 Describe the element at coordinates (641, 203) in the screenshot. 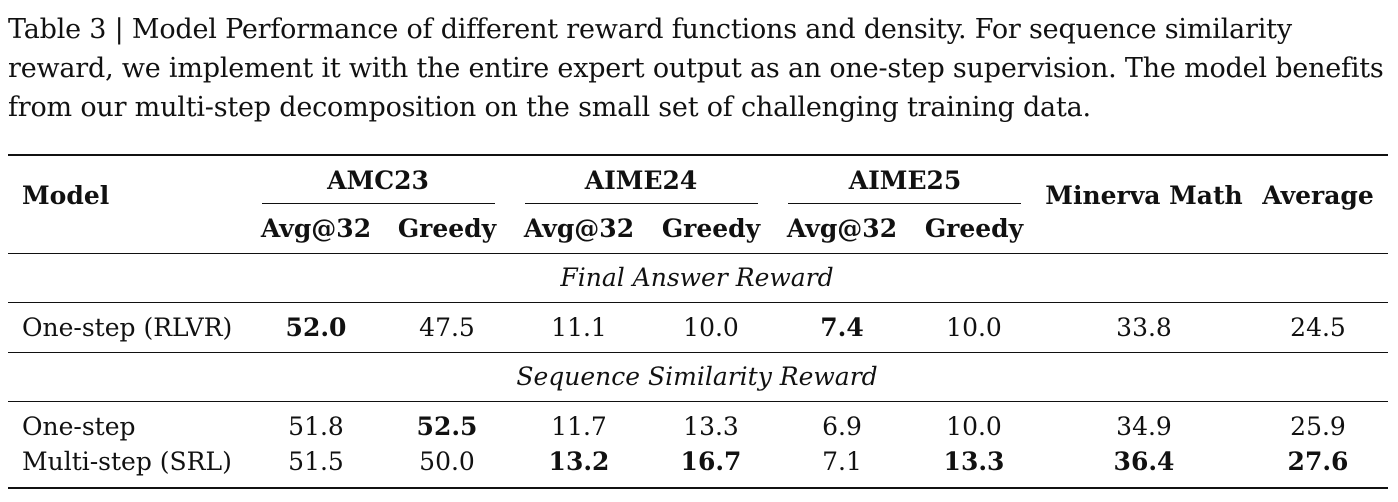

I see `group-underline-aime24` at that location.